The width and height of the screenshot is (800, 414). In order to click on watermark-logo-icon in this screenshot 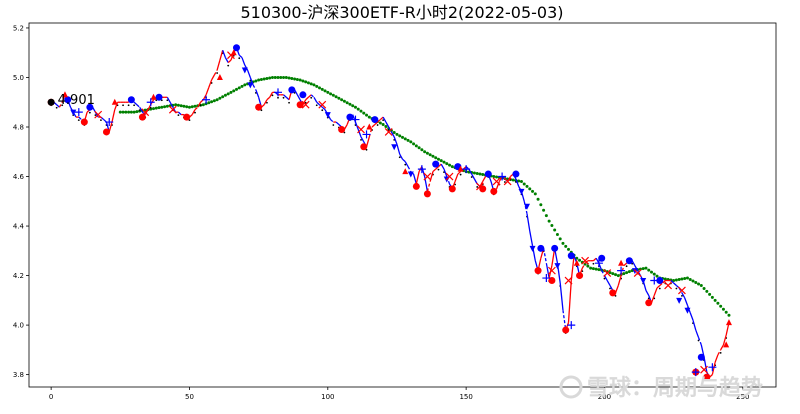, I will do `click(571, 387)`.